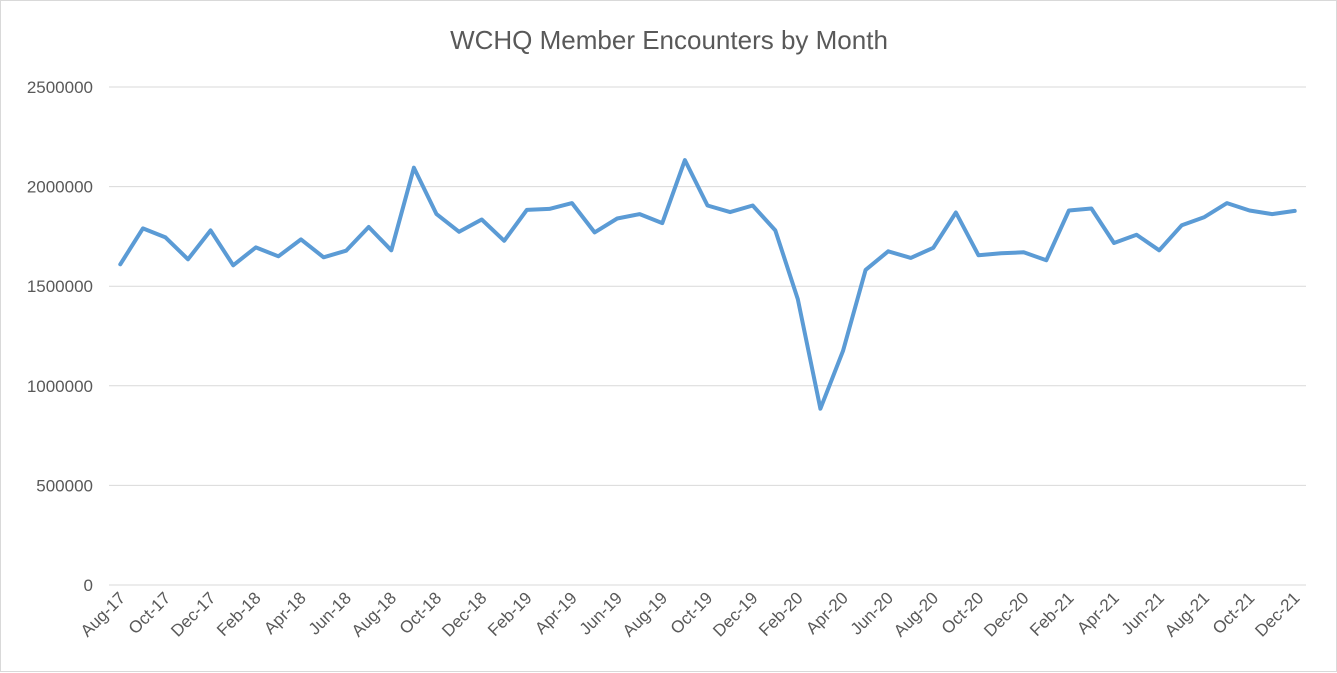  What do you see at coordinates (88, 585) in the screenshot?
I see `y-tick-label: 0` at bounding box center [88, 585].